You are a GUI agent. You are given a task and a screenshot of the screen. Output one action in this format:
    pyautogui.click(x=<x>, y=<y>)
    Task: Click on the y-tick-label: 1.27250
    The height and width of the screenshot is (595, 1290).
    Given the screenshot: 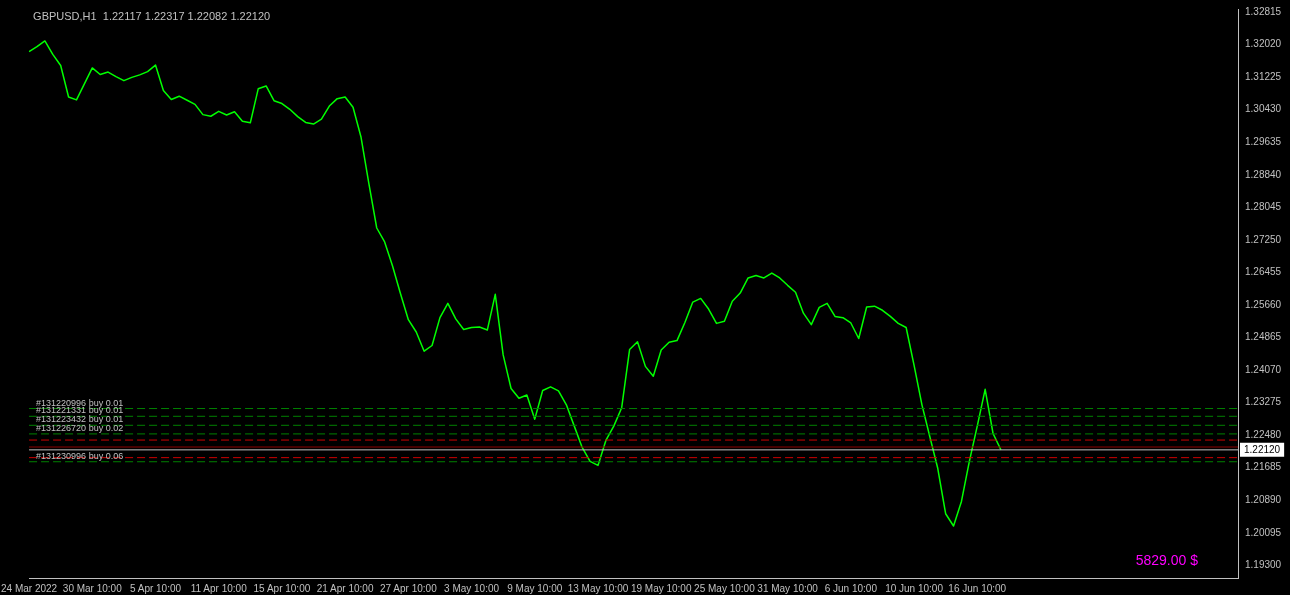 What is the action you would take?
    pyautogui.click(x=1263, y=239)
    